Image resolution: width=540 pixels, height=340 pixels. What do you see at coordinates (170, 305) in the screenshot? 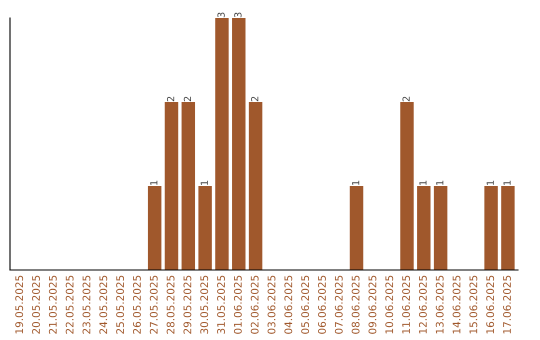
I see `x-tick-label: 28.05.2025` at bounding box center [170, 305].